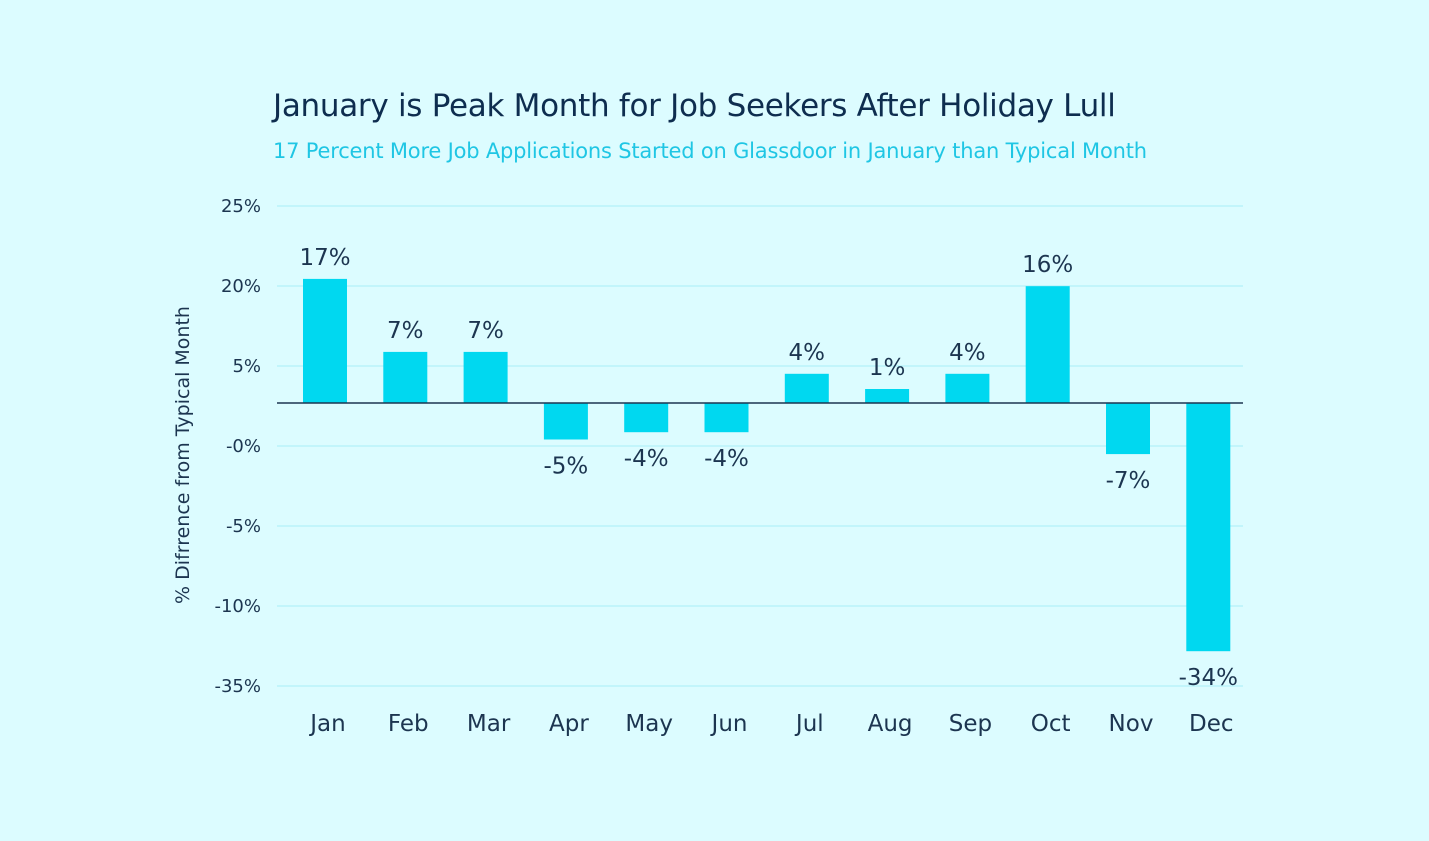 Image resolution: width=1429 pixels, height=841 pixels. Describe the element at coordinates (237, 606) in the screenshot. I see `y-tick-label: -10%` at that location.